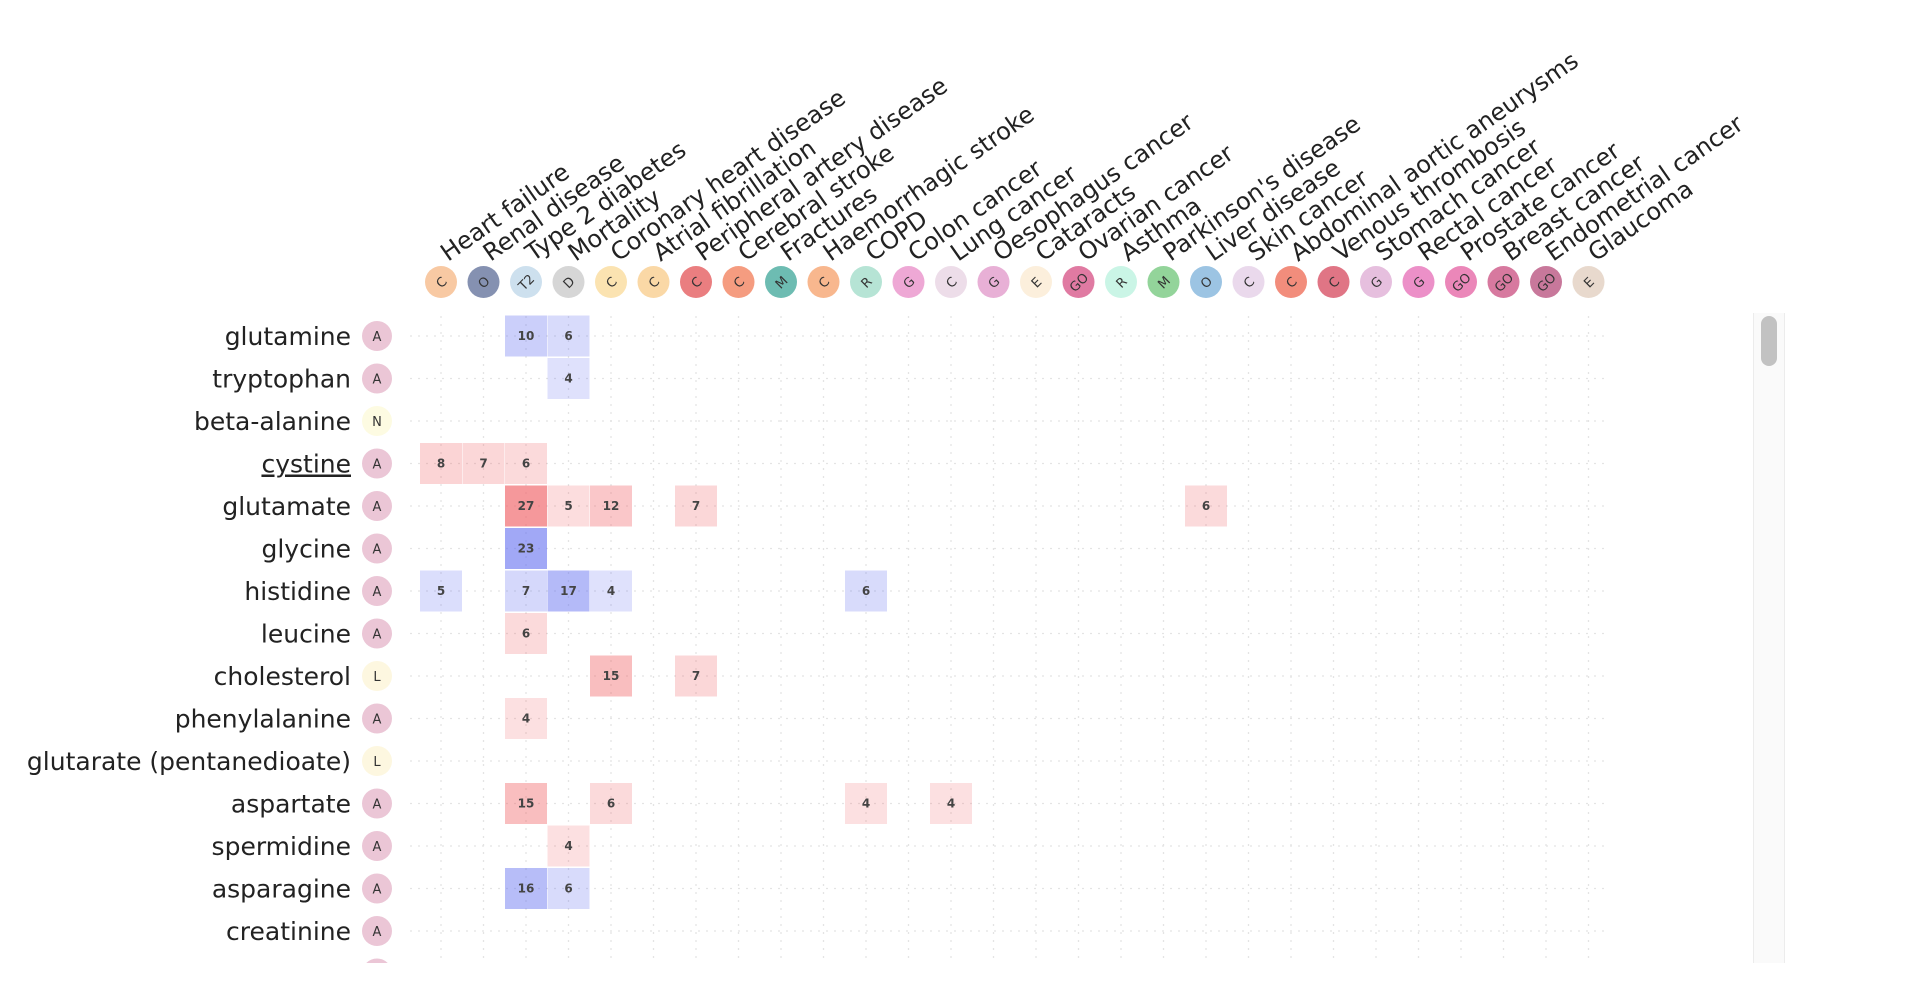  I want to click on heatmap-cell-value: 10, so click(526, 336).